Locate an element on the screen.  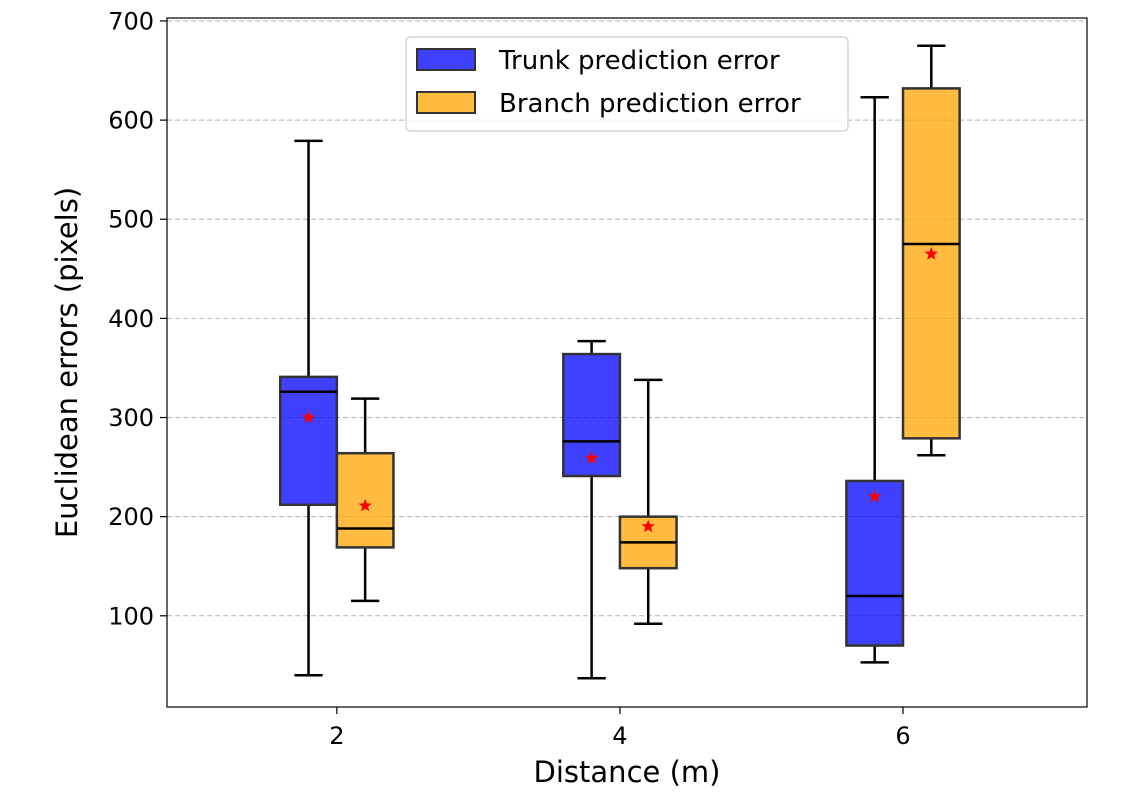
x-tick-label-4: 4 is located at coordinates (619, 736).